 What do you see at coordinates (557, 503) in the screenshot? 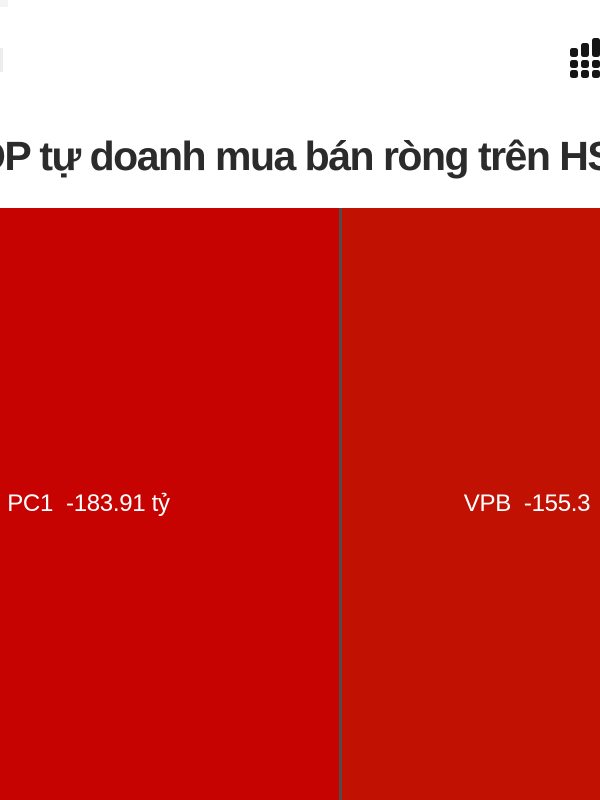
I see `cell-value: -155.3` at bounding box center [557, 503].